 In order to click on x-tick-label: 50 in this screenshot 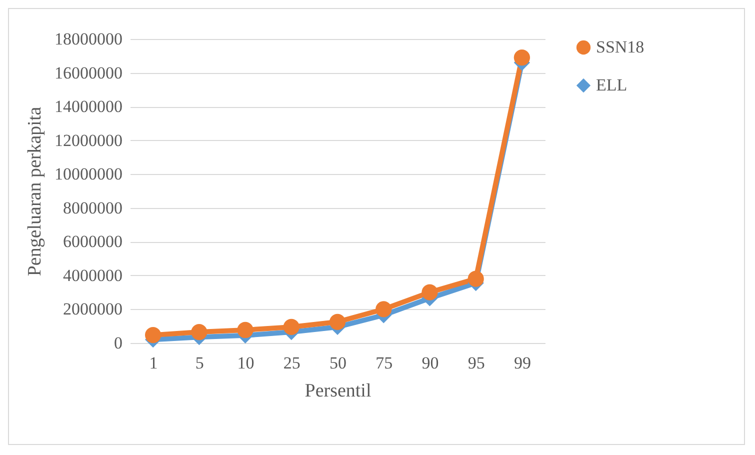, I will do `click(338, 363)`.